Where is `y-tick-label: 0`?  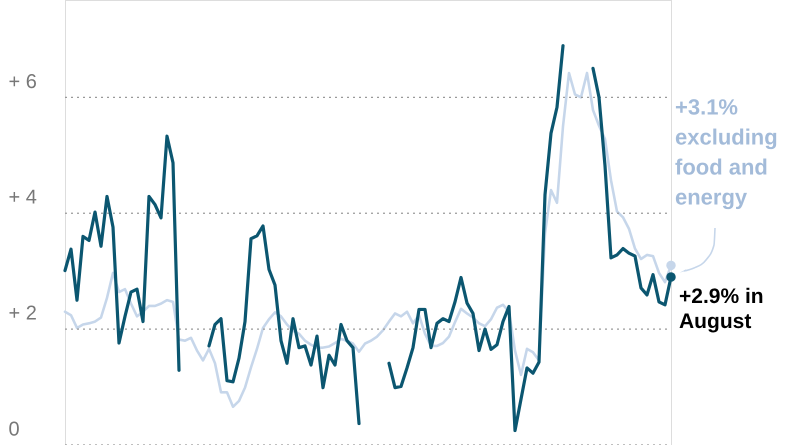 y-tick-label: 0 is located at coordinates (14, 429).